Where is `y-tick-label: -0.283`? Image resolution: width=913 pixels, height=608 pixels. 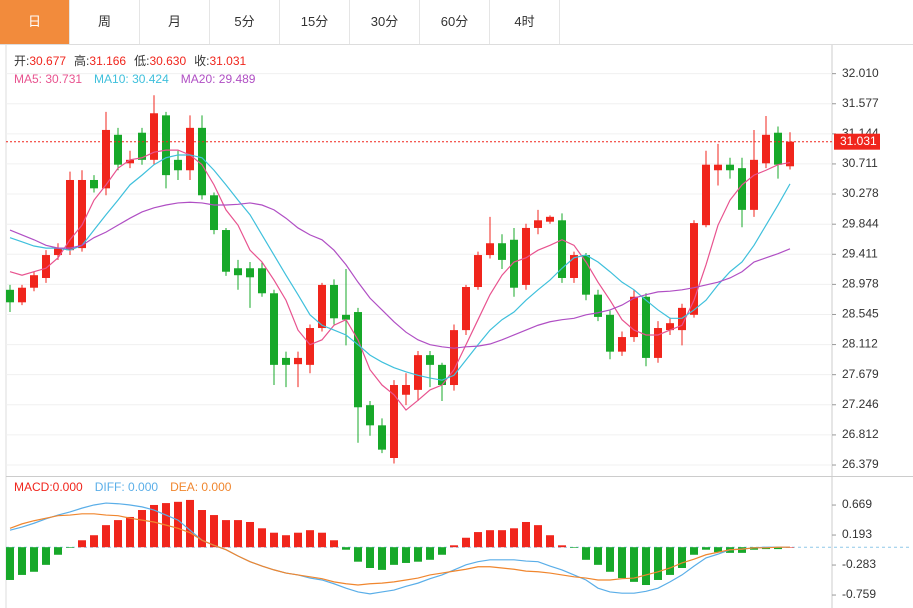
y-tick-label: -0.283 is located at coordinates (859, 564).